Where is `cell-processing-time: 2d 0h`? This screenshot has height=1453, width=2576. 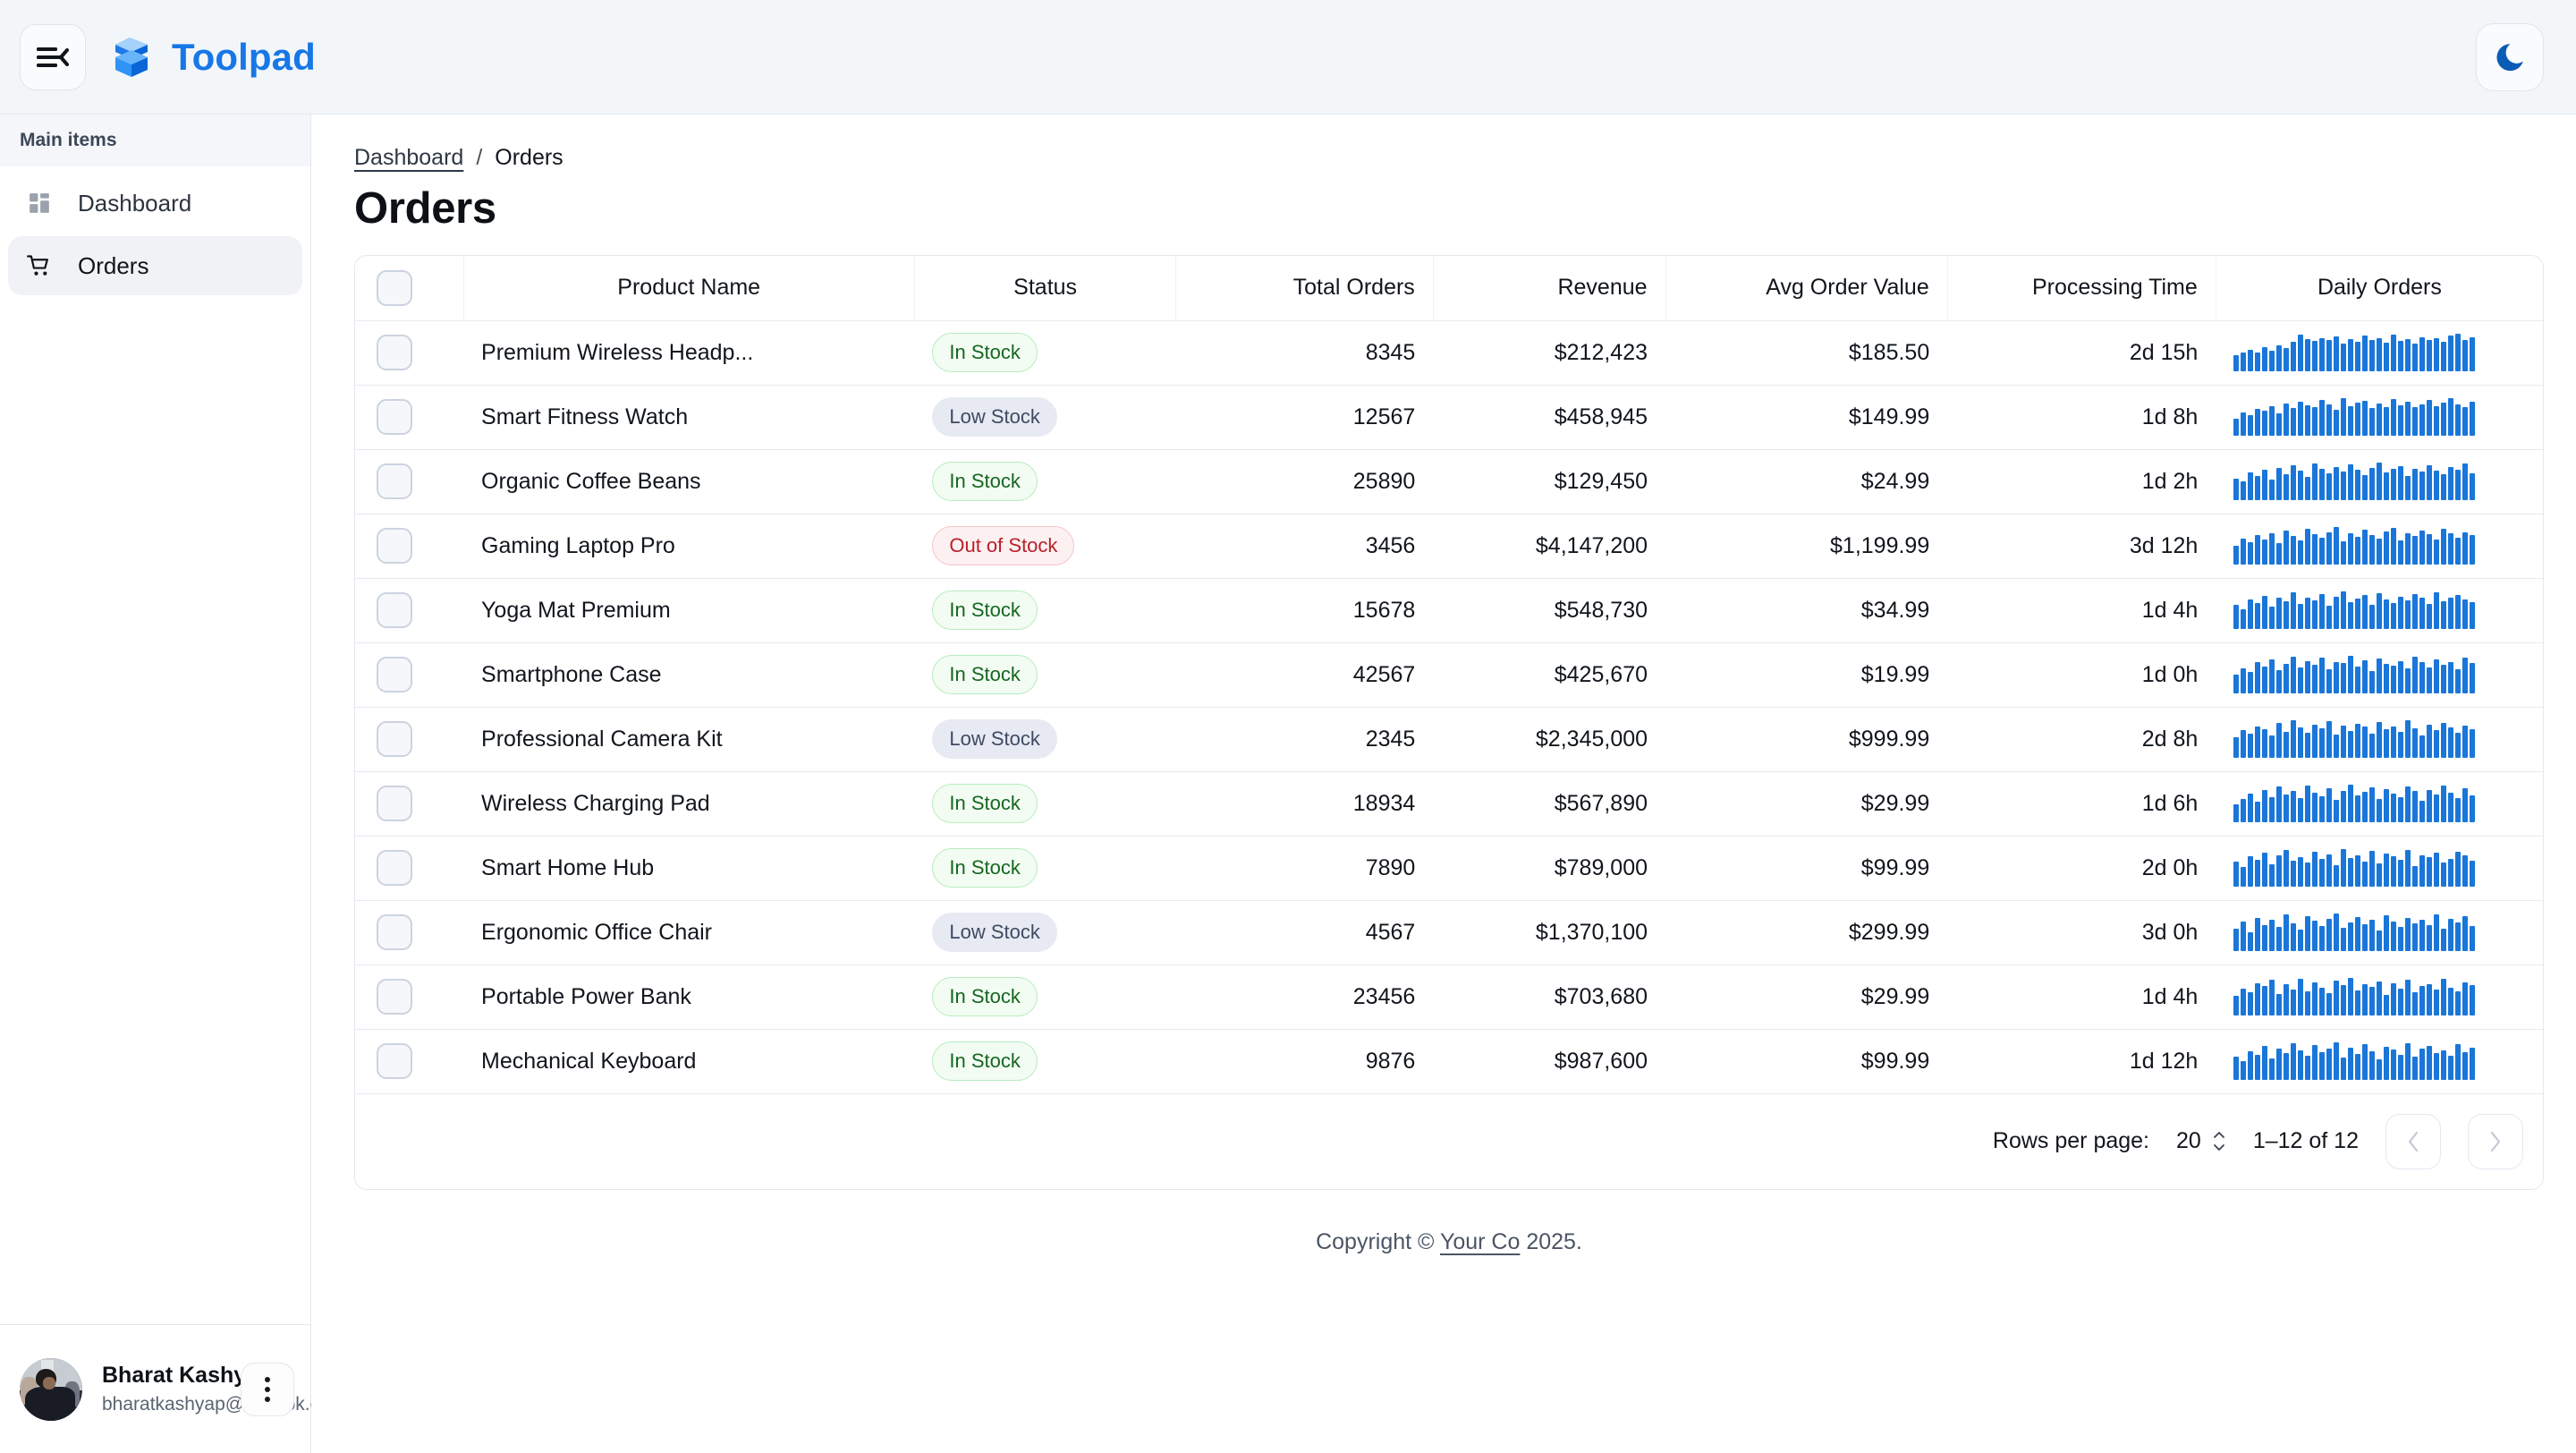
cell-processing-time: 2d 0h is located at coordinates (2081, 868).